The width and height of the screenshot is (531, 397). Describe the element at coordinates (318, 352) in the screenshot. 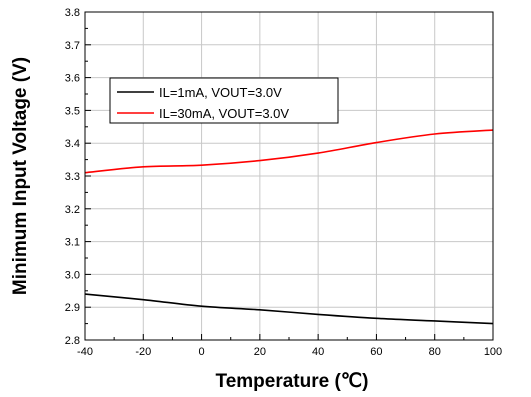

I see `x-tick-label: 40` at that location.